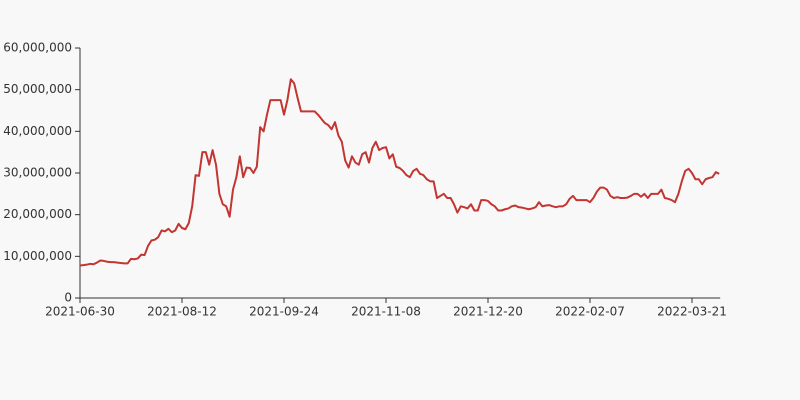 The width and height of the screenshot is (800, 400). Describe the element at coordinates (182, 312) in the screenshot. I see `x-tick-label: 2021-08-12` at that location.